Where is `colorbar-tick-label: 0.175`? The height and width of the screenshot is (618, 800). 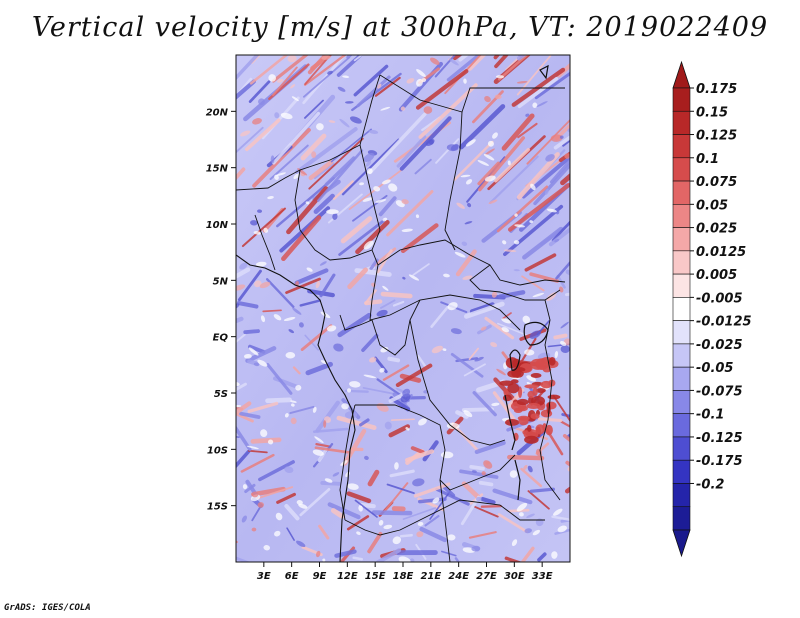
colorbar-tick-label: 0.175 is located at coordinates (716, 89).